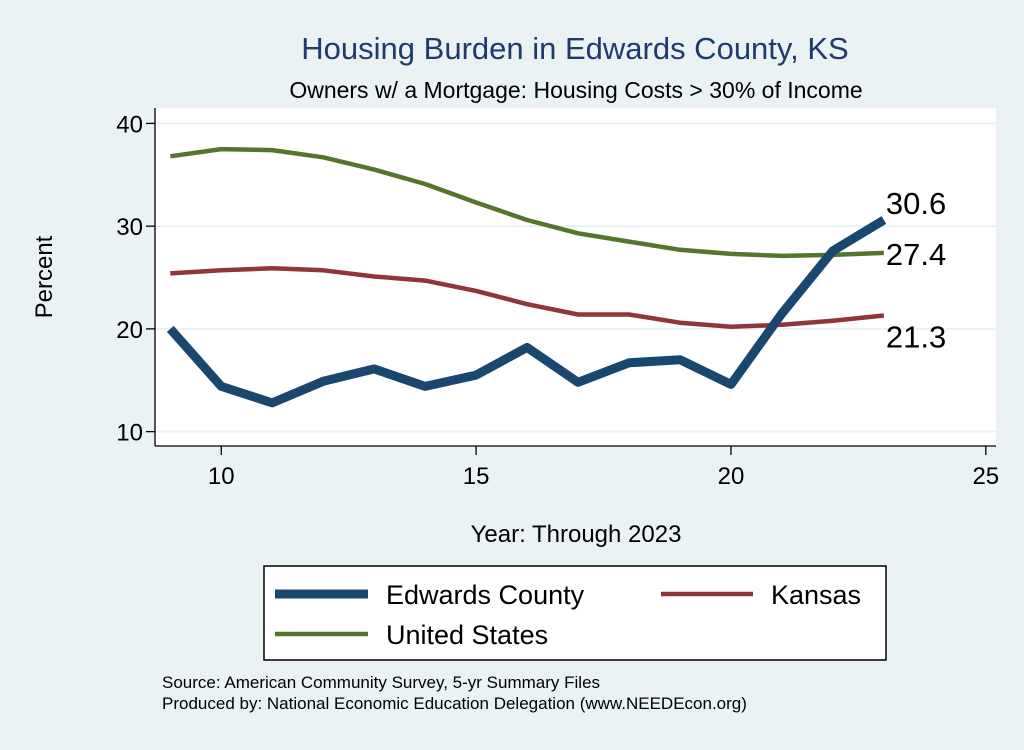  I want to click on end-labels: 30.6 21.3 27.4, so click(916, 270).